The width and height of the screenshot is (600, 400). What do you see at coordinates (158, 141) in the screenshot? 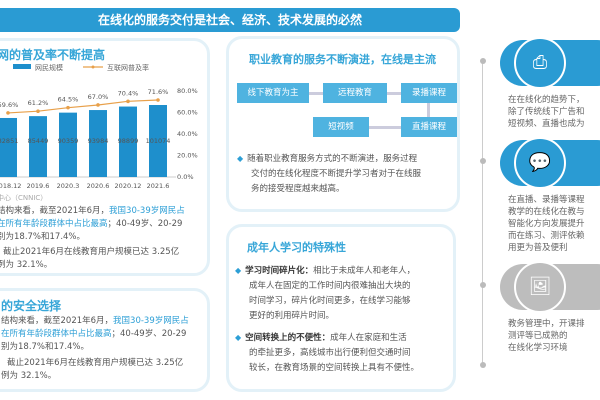
I see `bar-label: 101074` at bounding box center [158, 141].